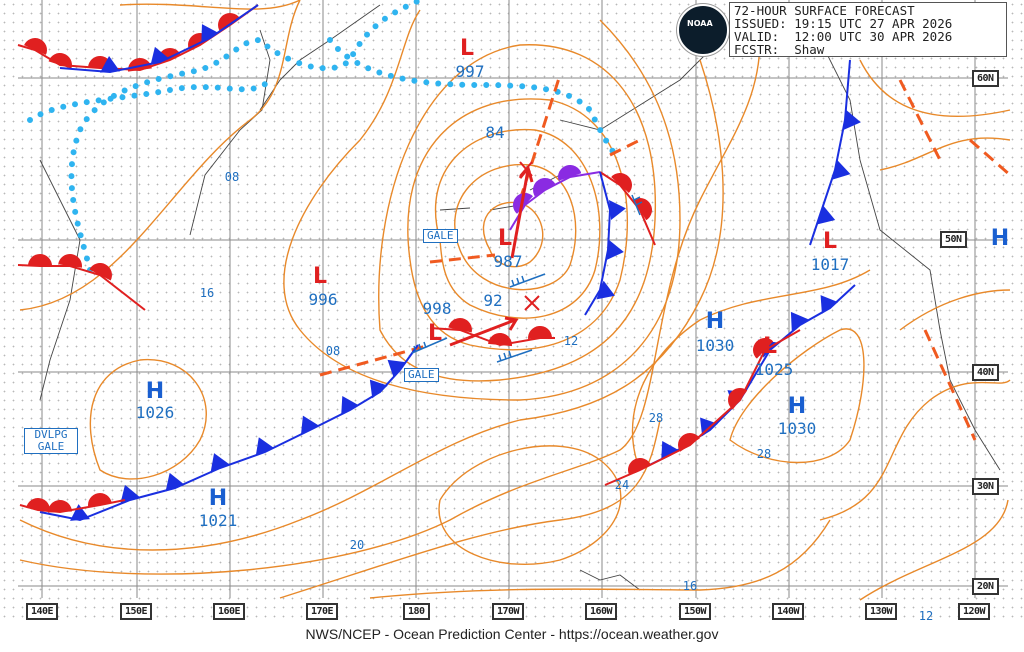  I want to click on cold-front-center, so click(605, 243).